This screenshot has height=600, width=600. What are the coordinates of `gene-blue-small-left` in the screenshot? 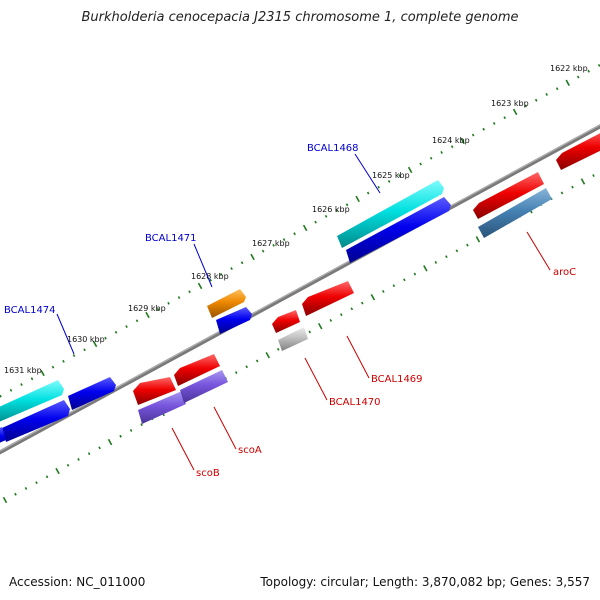 It's located at (3, 437).